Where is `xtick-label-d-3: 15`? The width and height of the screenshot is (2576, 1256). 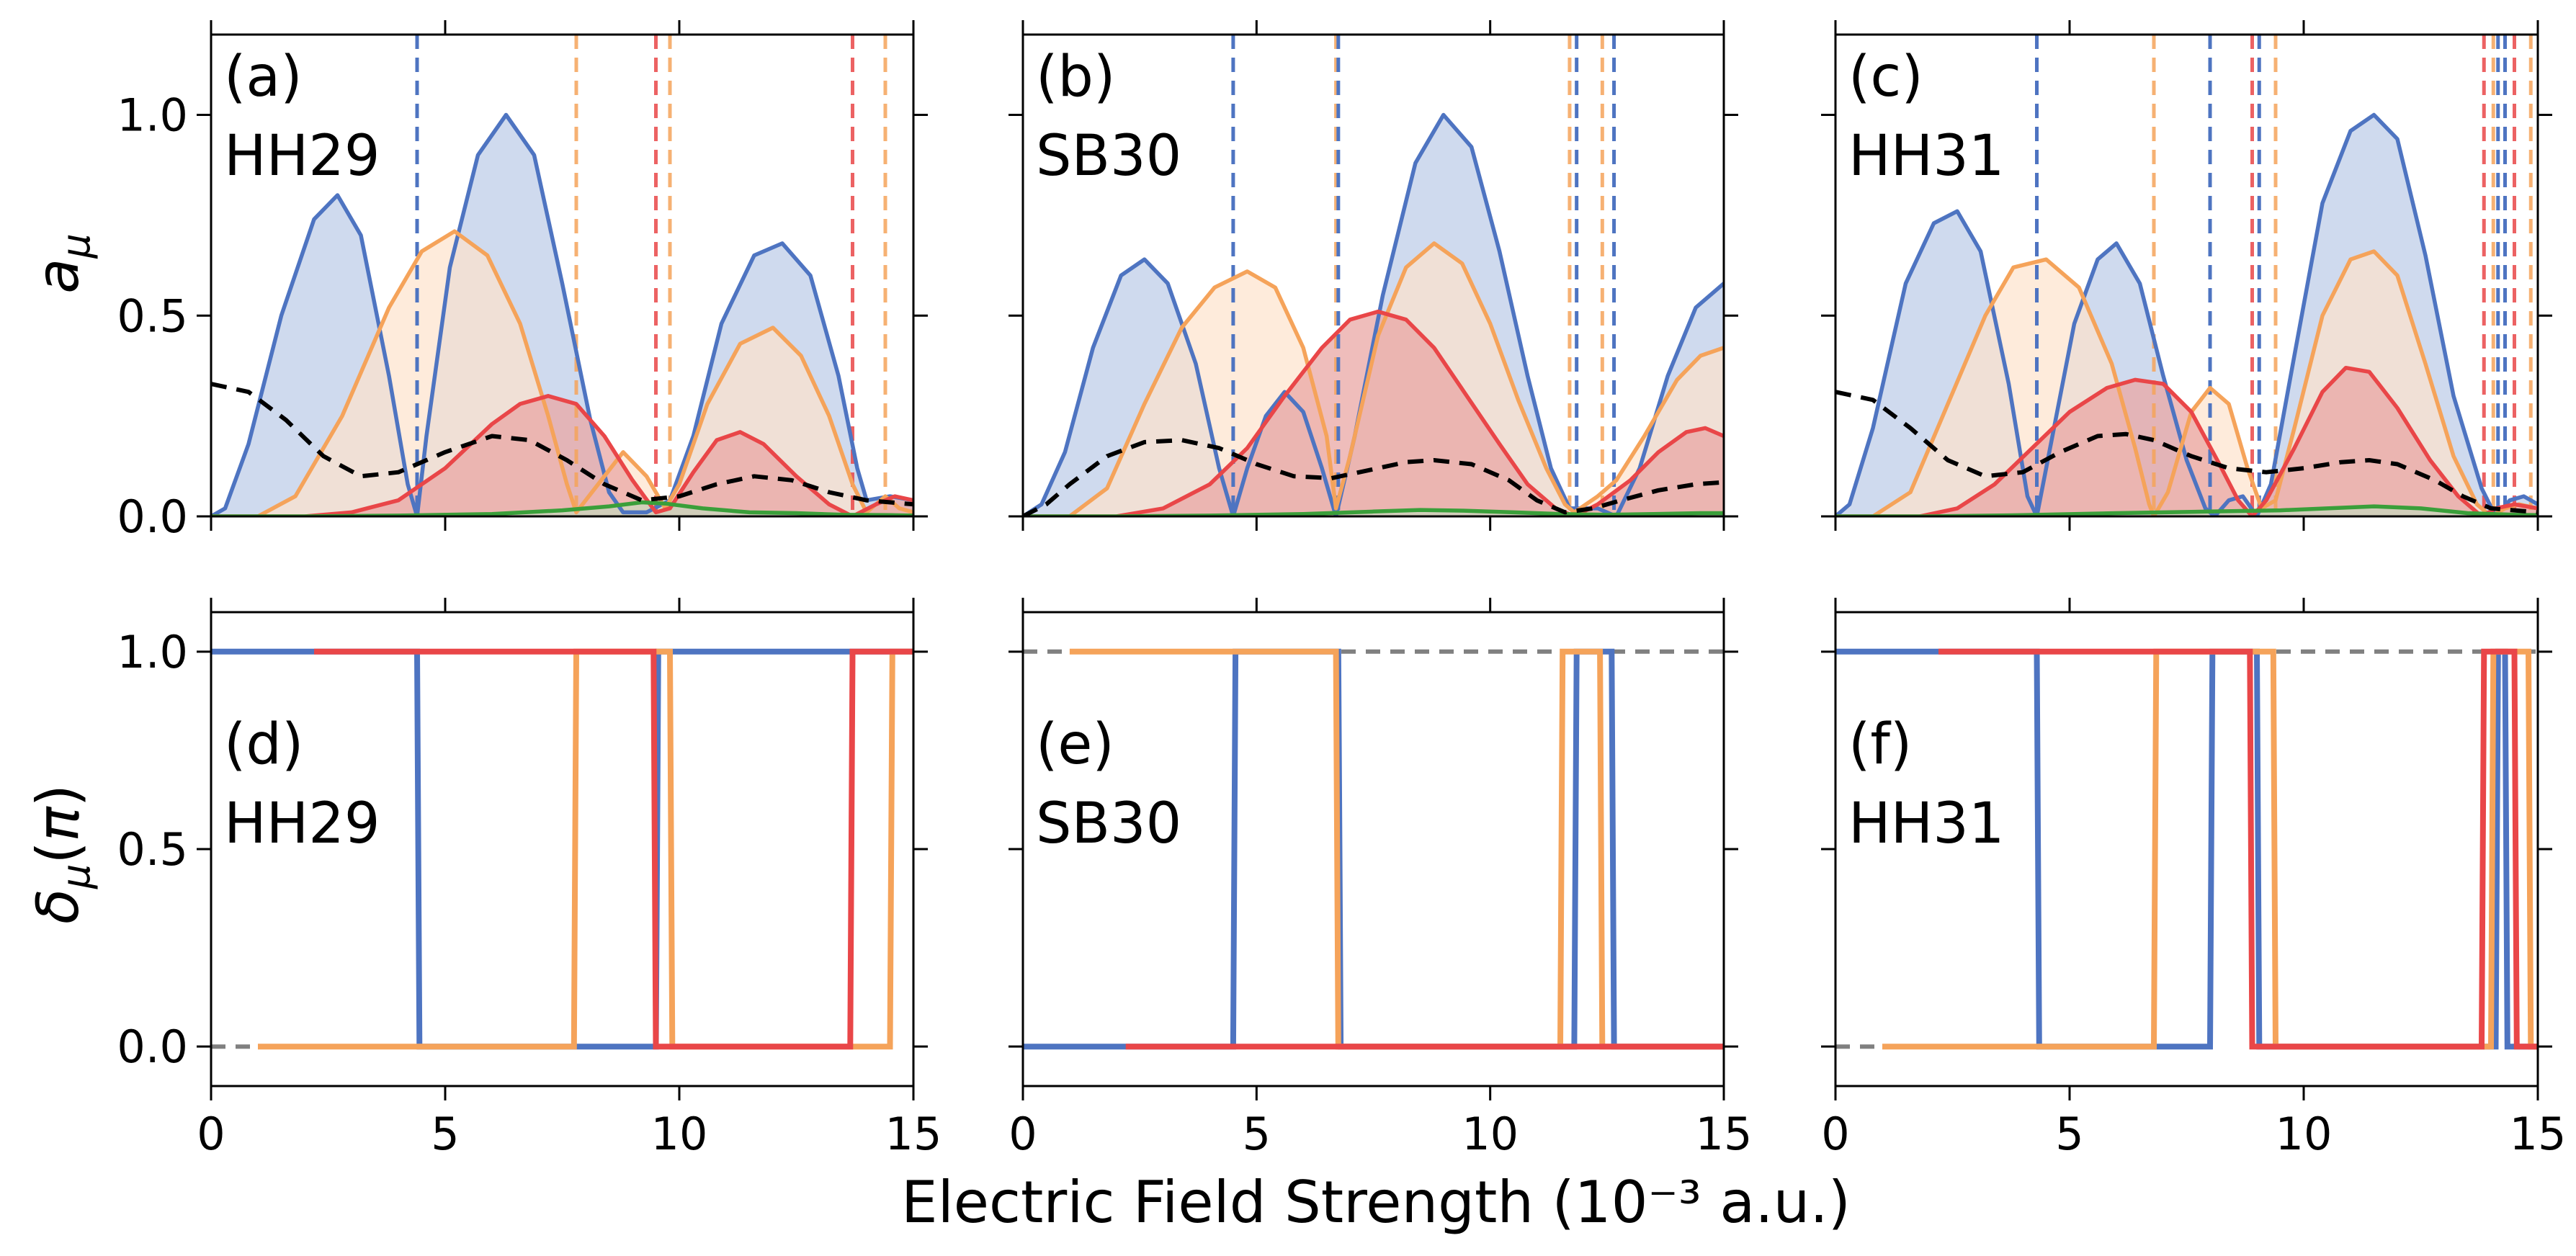
xtick-label-d-3: 15 is located at coordinates (913, 1134).